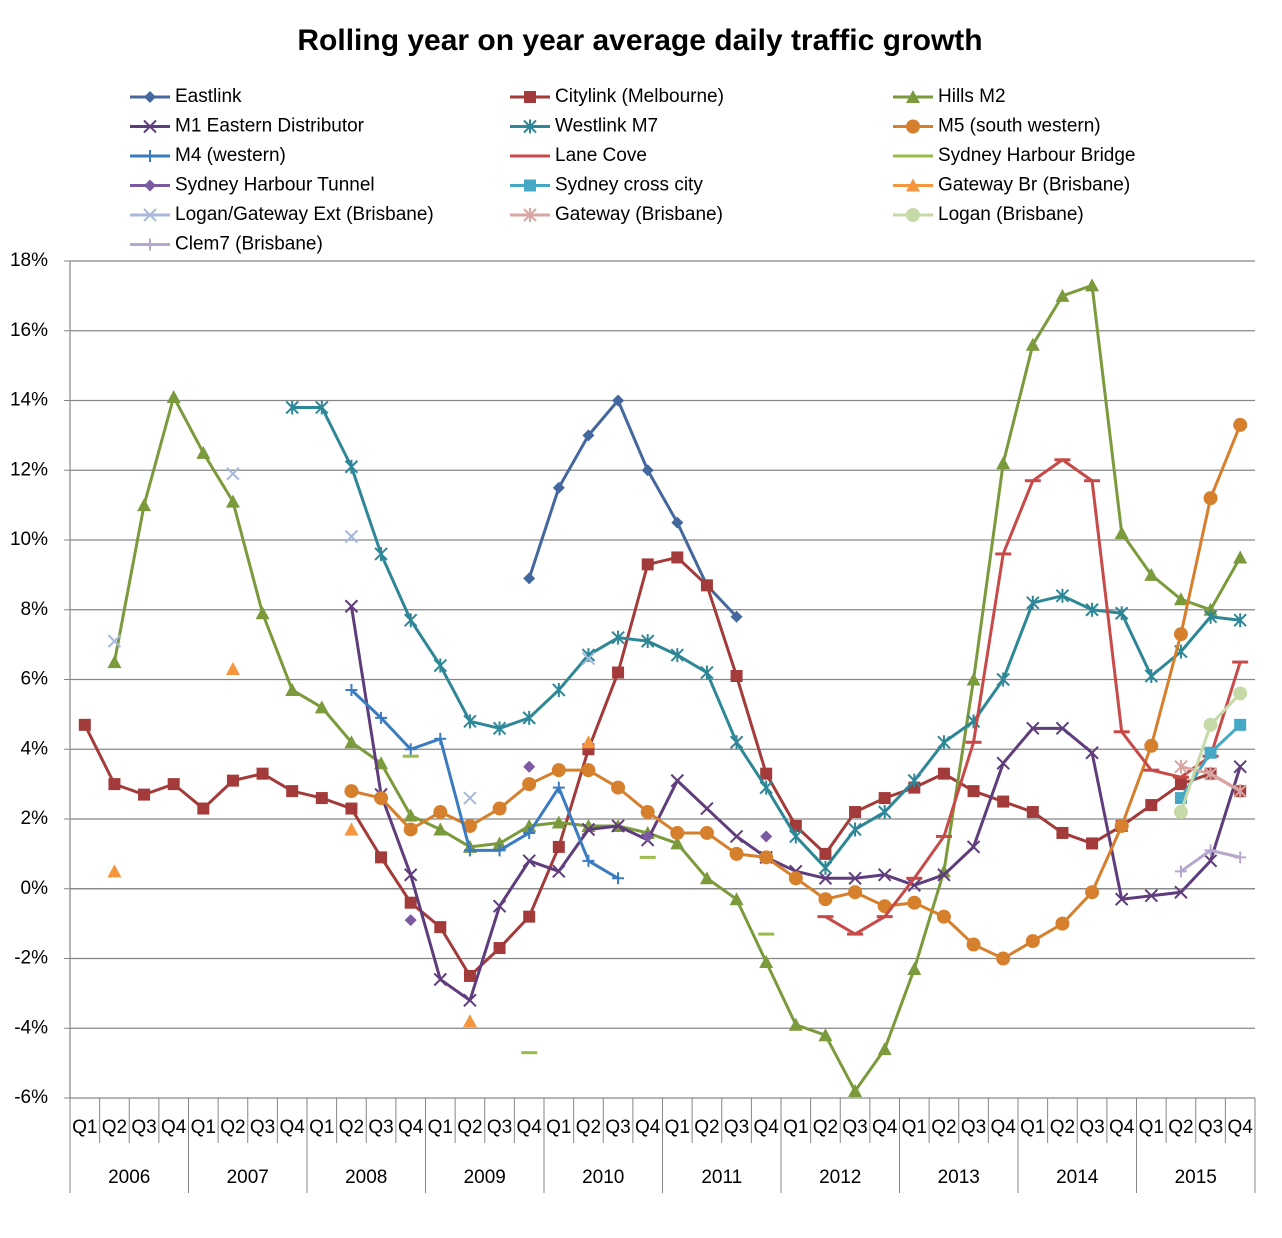  Describe the element at coordinates (485, 1177) in the screenshot. I see `x-group-label: 2009` at that location.